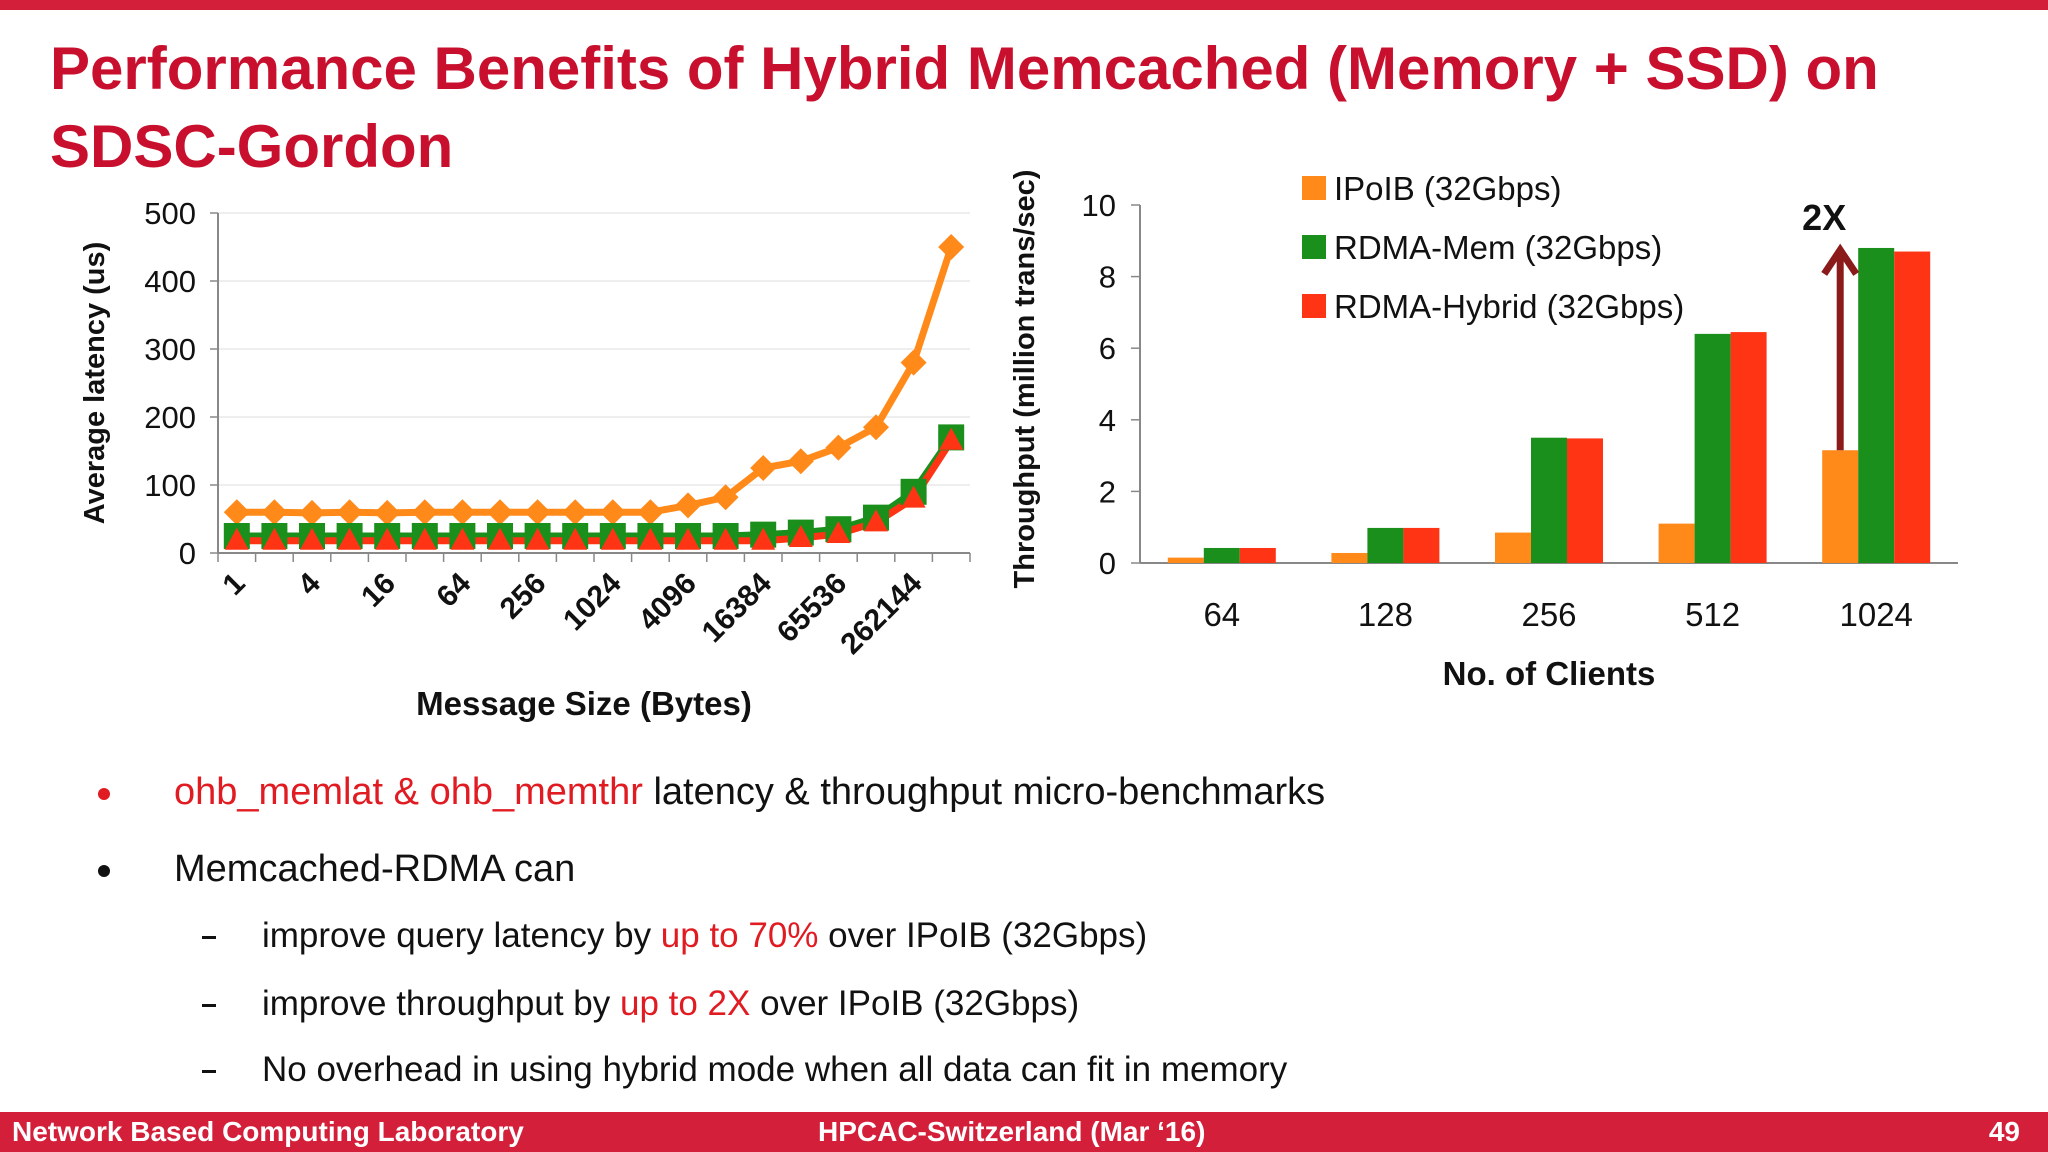 This screenshot has width=2048, height=1152. I want to click on legend-label: RDMA-Hybrid (32Gbps), so click(1509, 306).